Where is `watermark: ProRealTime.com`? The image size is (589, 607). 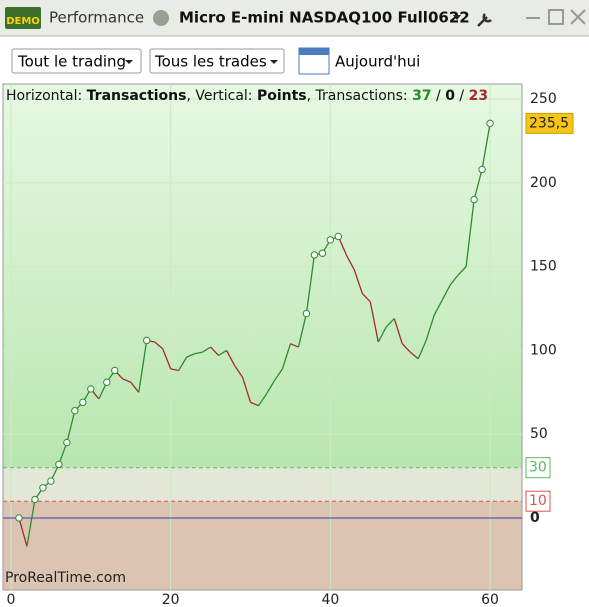 watermark: ProRealTime.com is located at coordinates (65, 578).